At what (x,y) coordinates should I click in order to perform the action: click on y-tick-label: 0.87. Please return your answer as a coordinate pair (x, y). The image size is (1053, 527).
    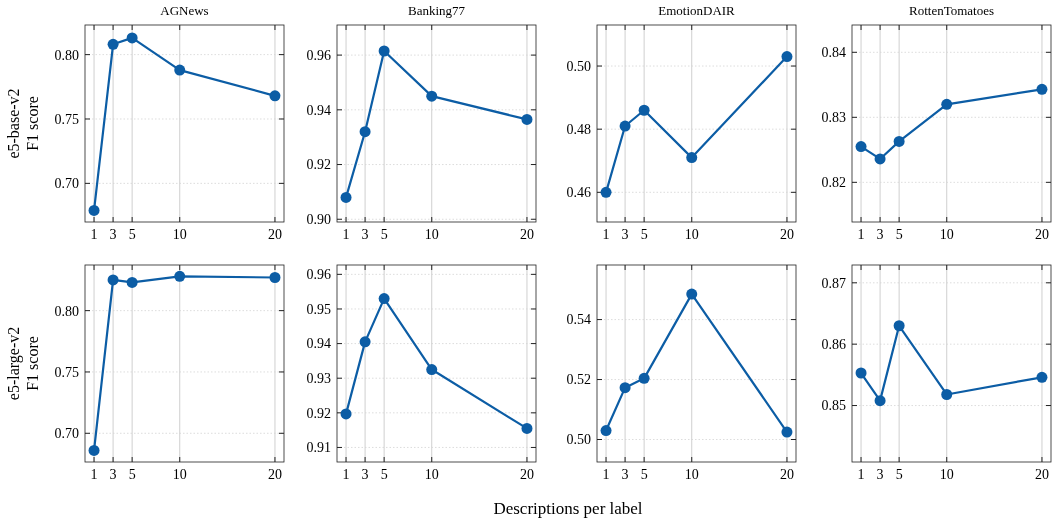
    Looking at the image, I should click on (833, 283).